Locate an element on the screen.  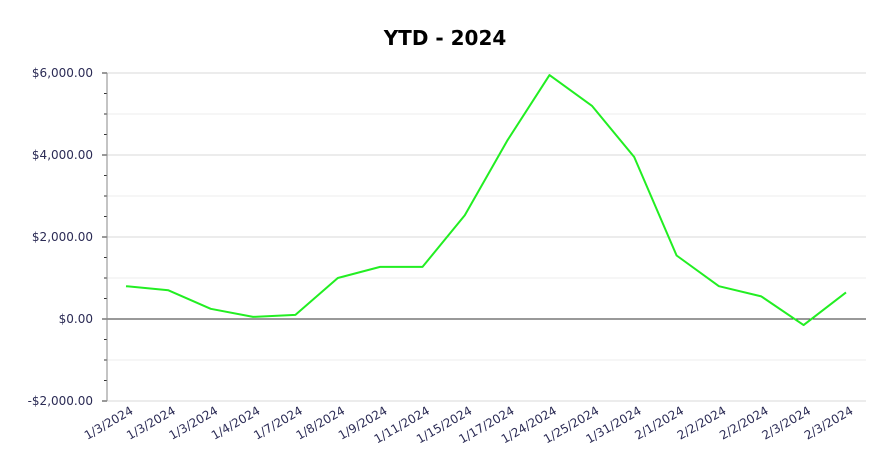
x-tick-label: 2/3/2024 is located at coordinates (829, 422).